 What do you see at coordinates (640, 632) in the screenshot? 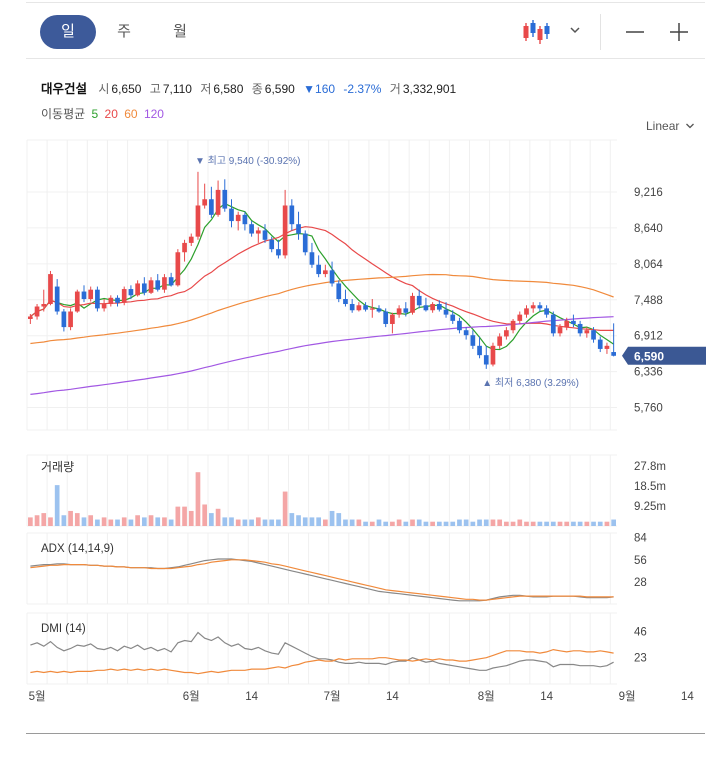
I see `dmi-tick-label: 46` at bounding box center [640, 632].